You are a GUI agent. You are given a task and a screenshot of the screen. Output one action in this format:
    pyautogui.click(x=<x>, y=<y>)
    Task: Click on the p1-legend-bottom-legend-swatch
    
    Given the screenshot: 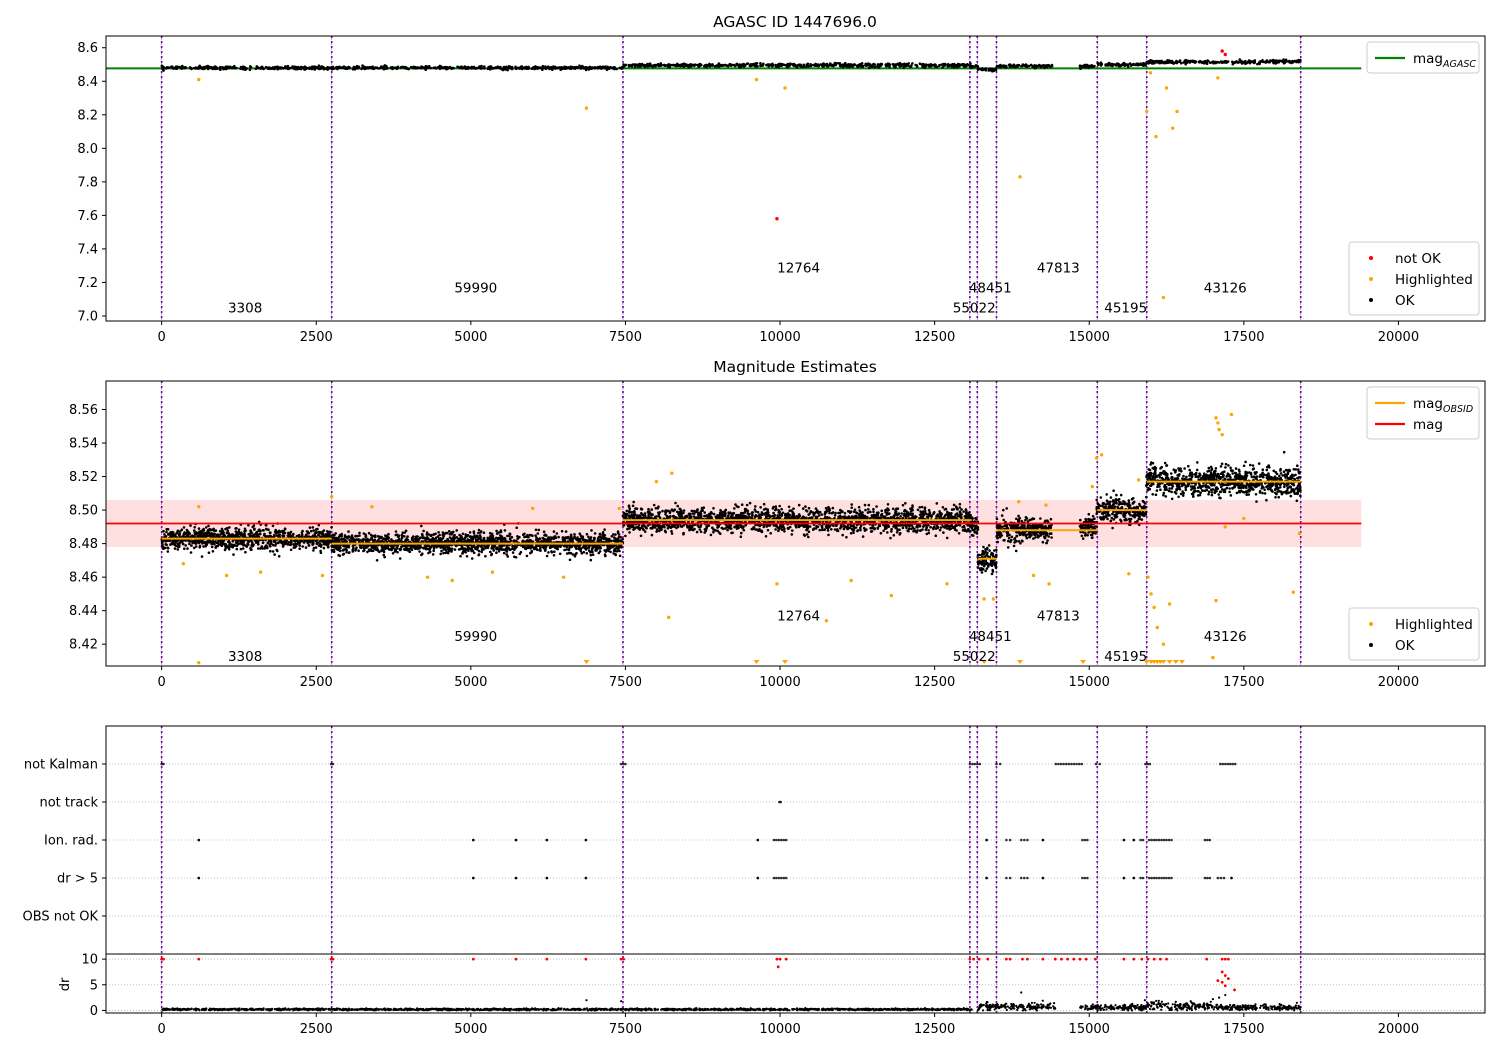 What is the action you would take?
    pyautogui.click(x=1371, y=300)
    